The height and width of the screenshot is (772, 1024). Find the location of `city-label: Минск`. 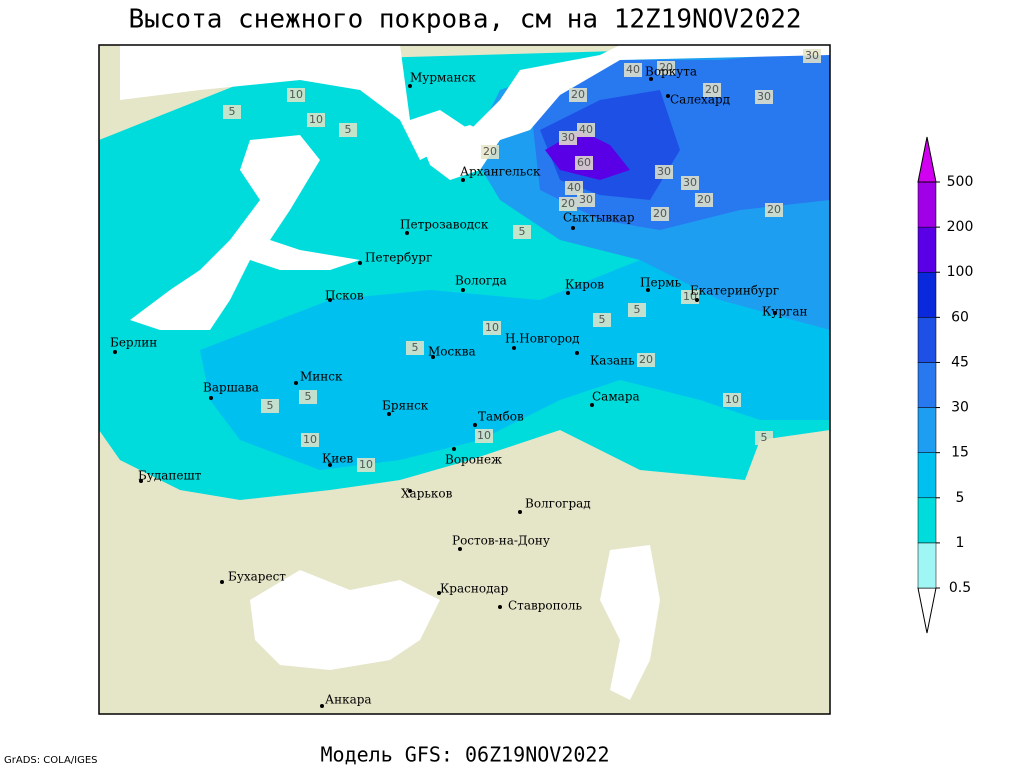

city-label: Минск is located at coordinates (321, 377).